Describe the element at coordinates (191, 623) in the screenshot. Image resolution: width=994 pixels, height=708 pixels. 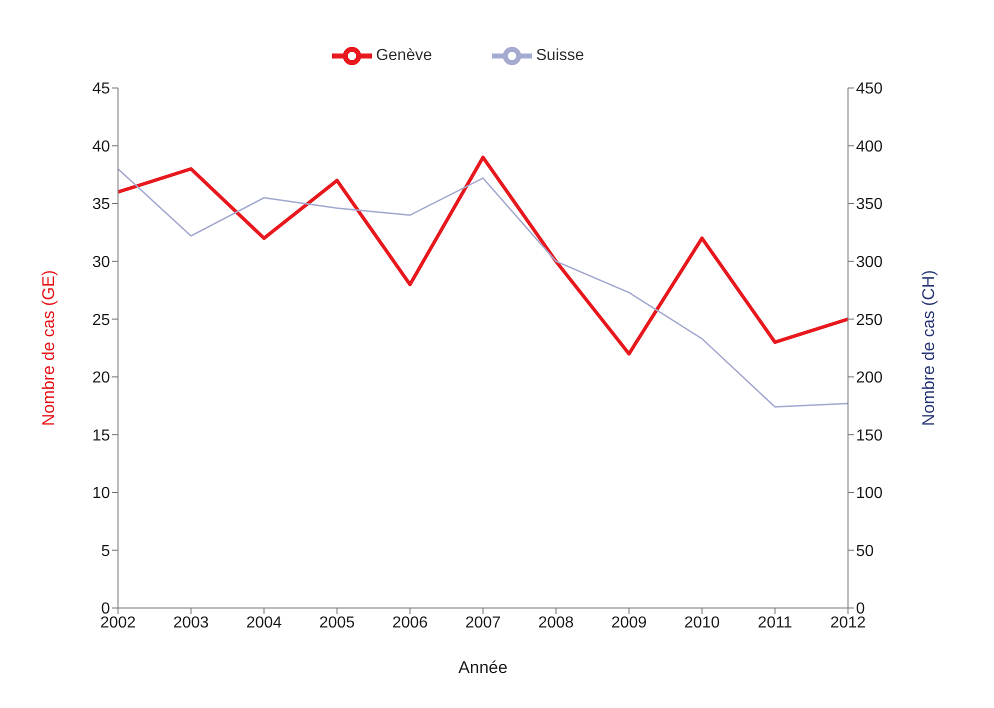
I see `x-tick-label: 2003` at that location.